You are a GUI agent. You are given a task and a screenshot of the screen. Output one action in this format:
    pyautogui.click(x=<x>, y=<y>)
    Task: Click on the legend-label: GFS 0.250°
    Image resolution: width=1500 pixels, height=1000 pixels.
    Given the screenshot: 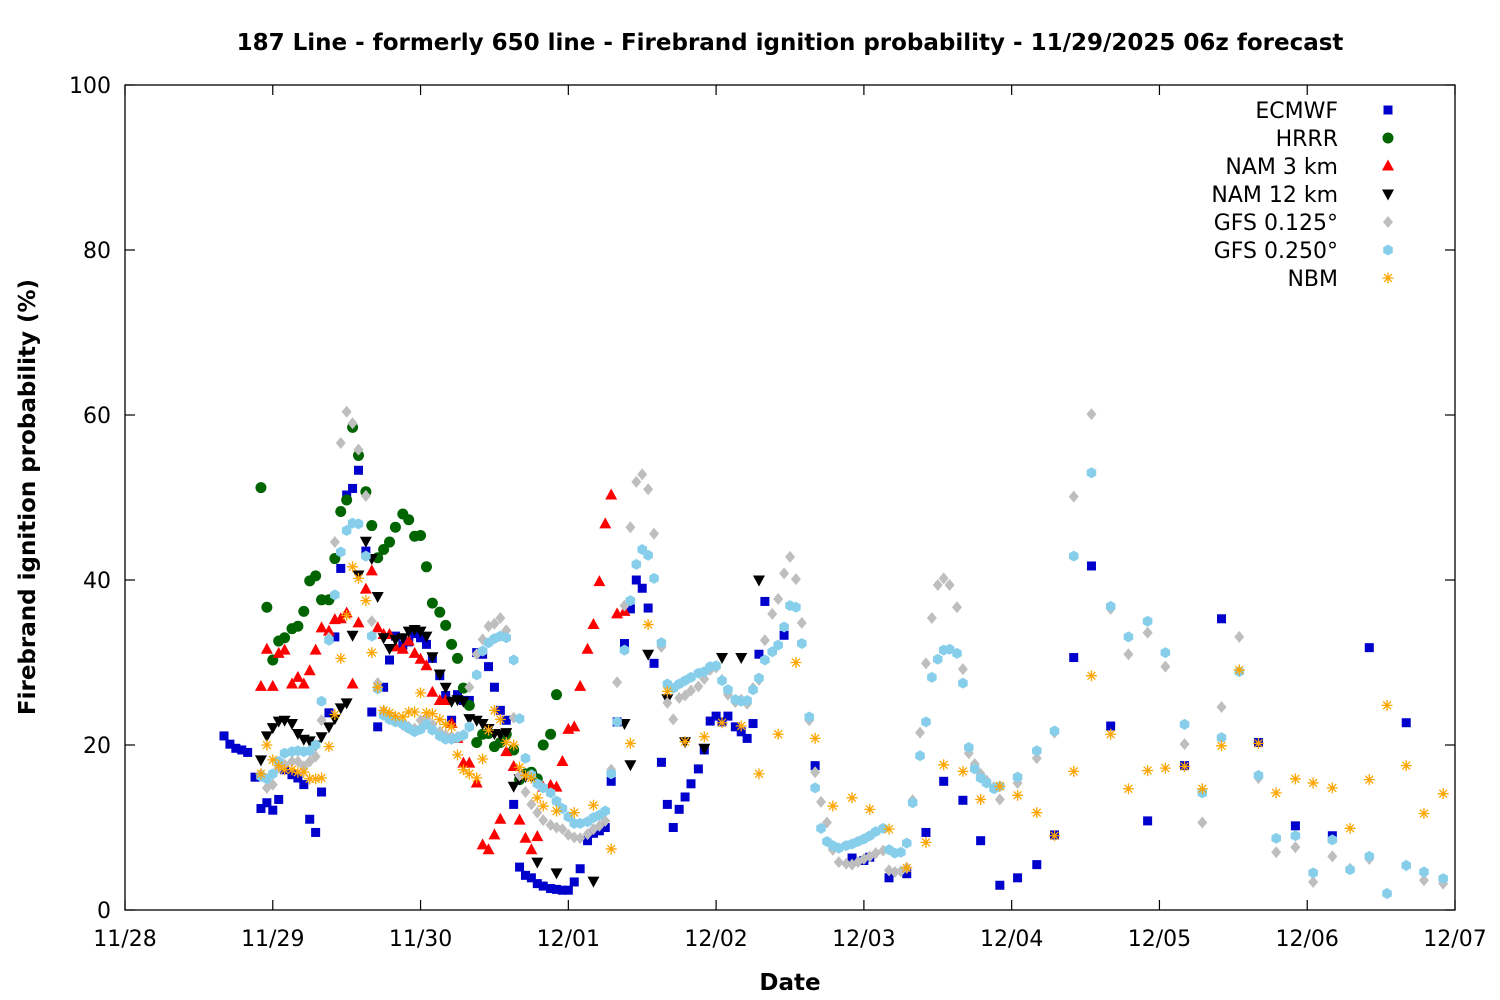 What is the action you would take?
    pyautogui.click(x=1276, y=251)
    